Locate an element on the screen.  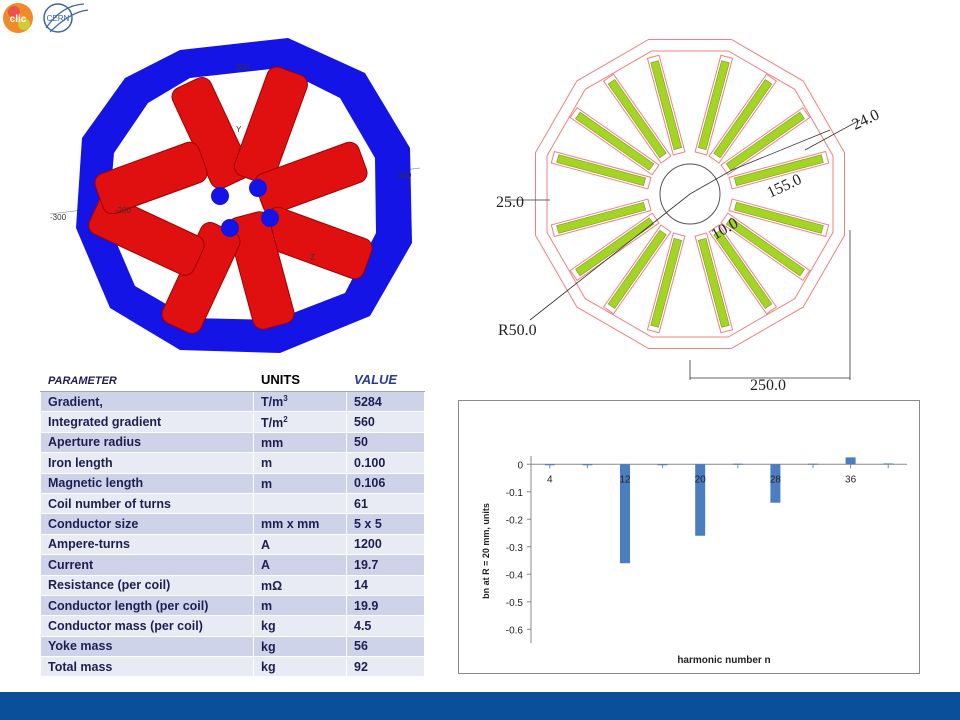
unit-text: mΩ is located at coordinates (272, 585).